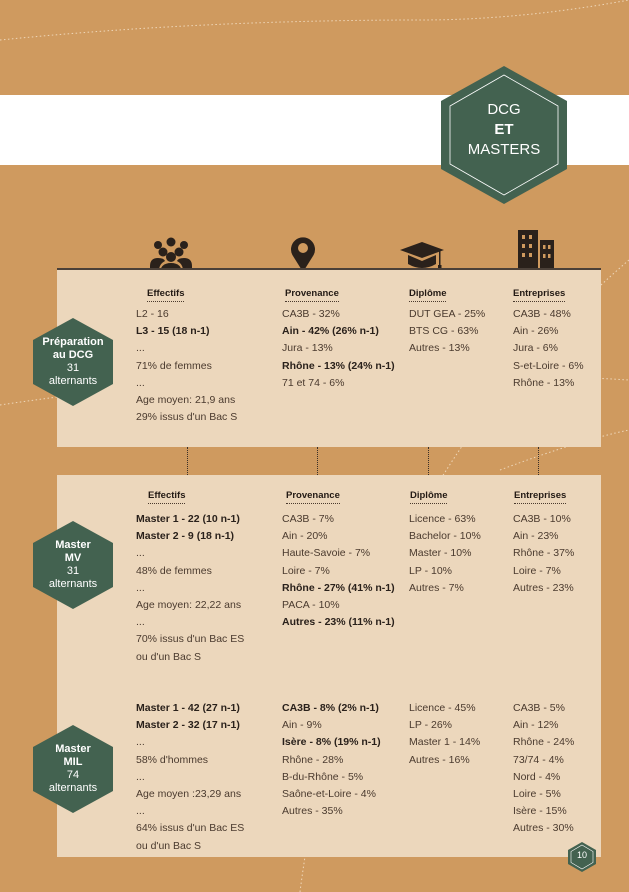 The width and height of the screenshot is (629, 892). What do you see at coordinates (326, 553) in the screenshot?
I see `list-item: Haute-Savoie - 7%` at bounding box center [326, 553].